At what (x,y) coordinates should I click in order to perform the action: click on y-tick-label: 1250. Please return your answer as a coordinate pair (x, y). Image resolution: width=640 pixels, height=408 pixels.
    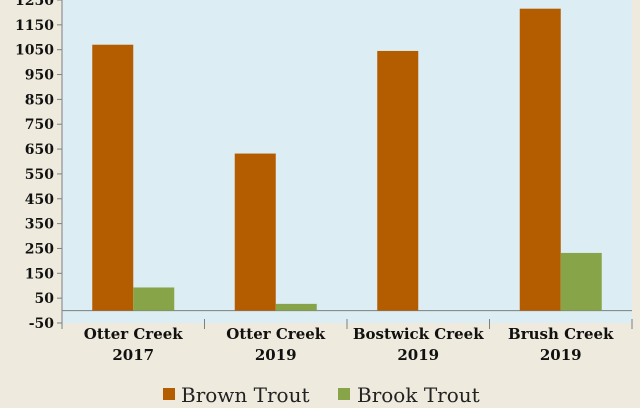
    Looking at the image, I should click on (34, 4).